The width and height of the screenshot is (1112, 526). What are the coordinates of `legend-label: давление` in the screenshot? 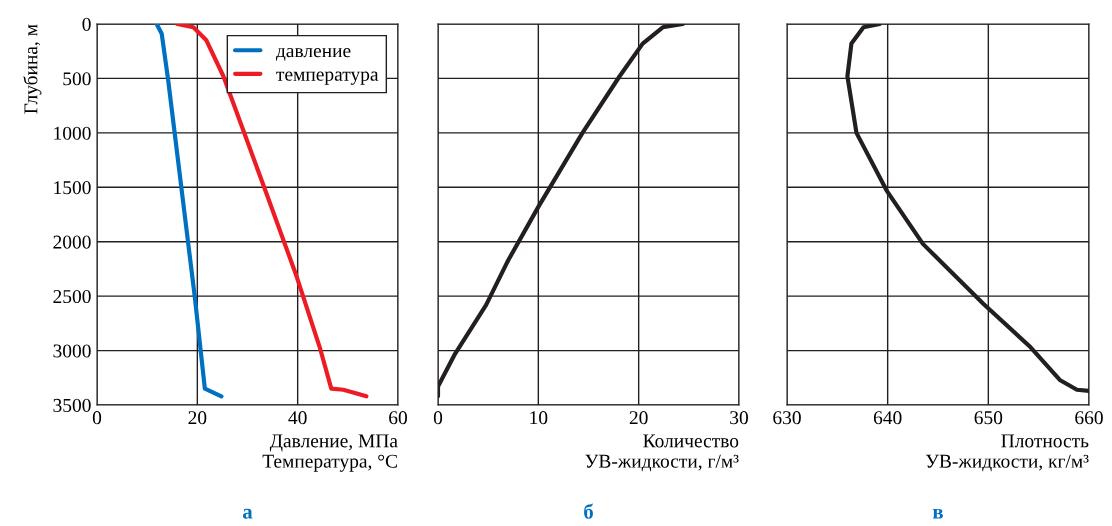 It's located at (313, 54).